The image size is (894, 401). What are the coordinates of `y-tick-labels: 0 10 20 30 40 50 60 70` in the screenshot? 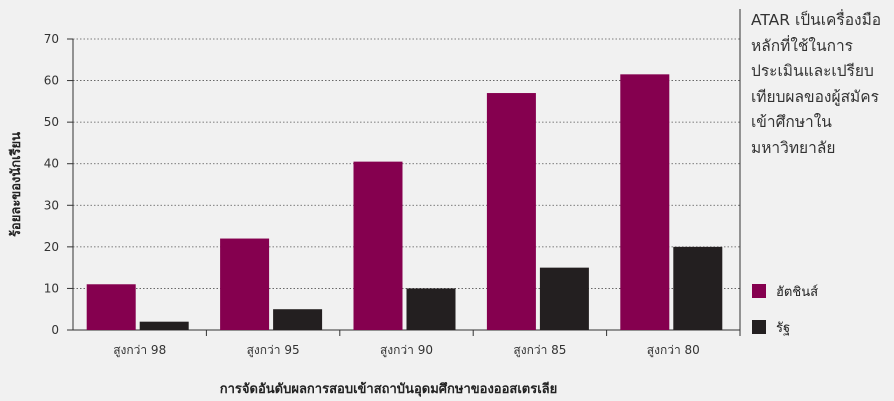 It's located at (51, 184).